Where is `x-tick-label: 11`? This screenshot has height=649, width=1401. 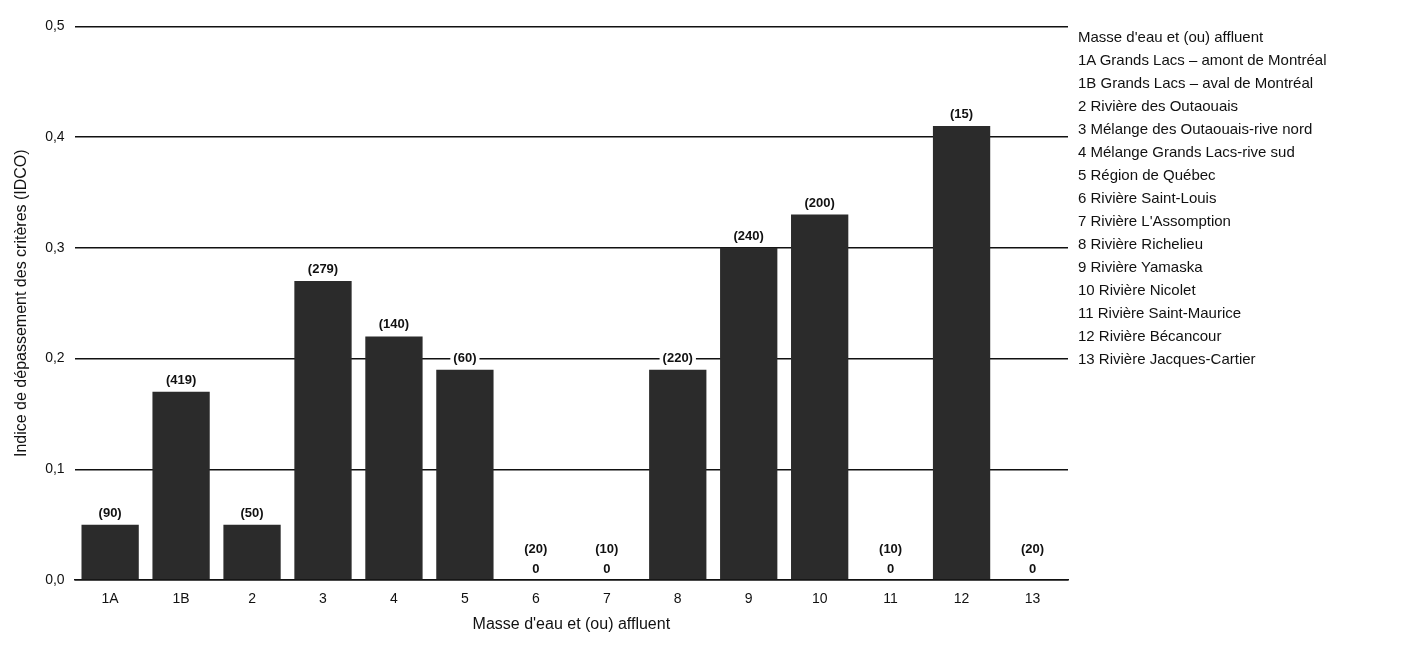 x-tick-label: 11 is located at coordinates (891, 598).